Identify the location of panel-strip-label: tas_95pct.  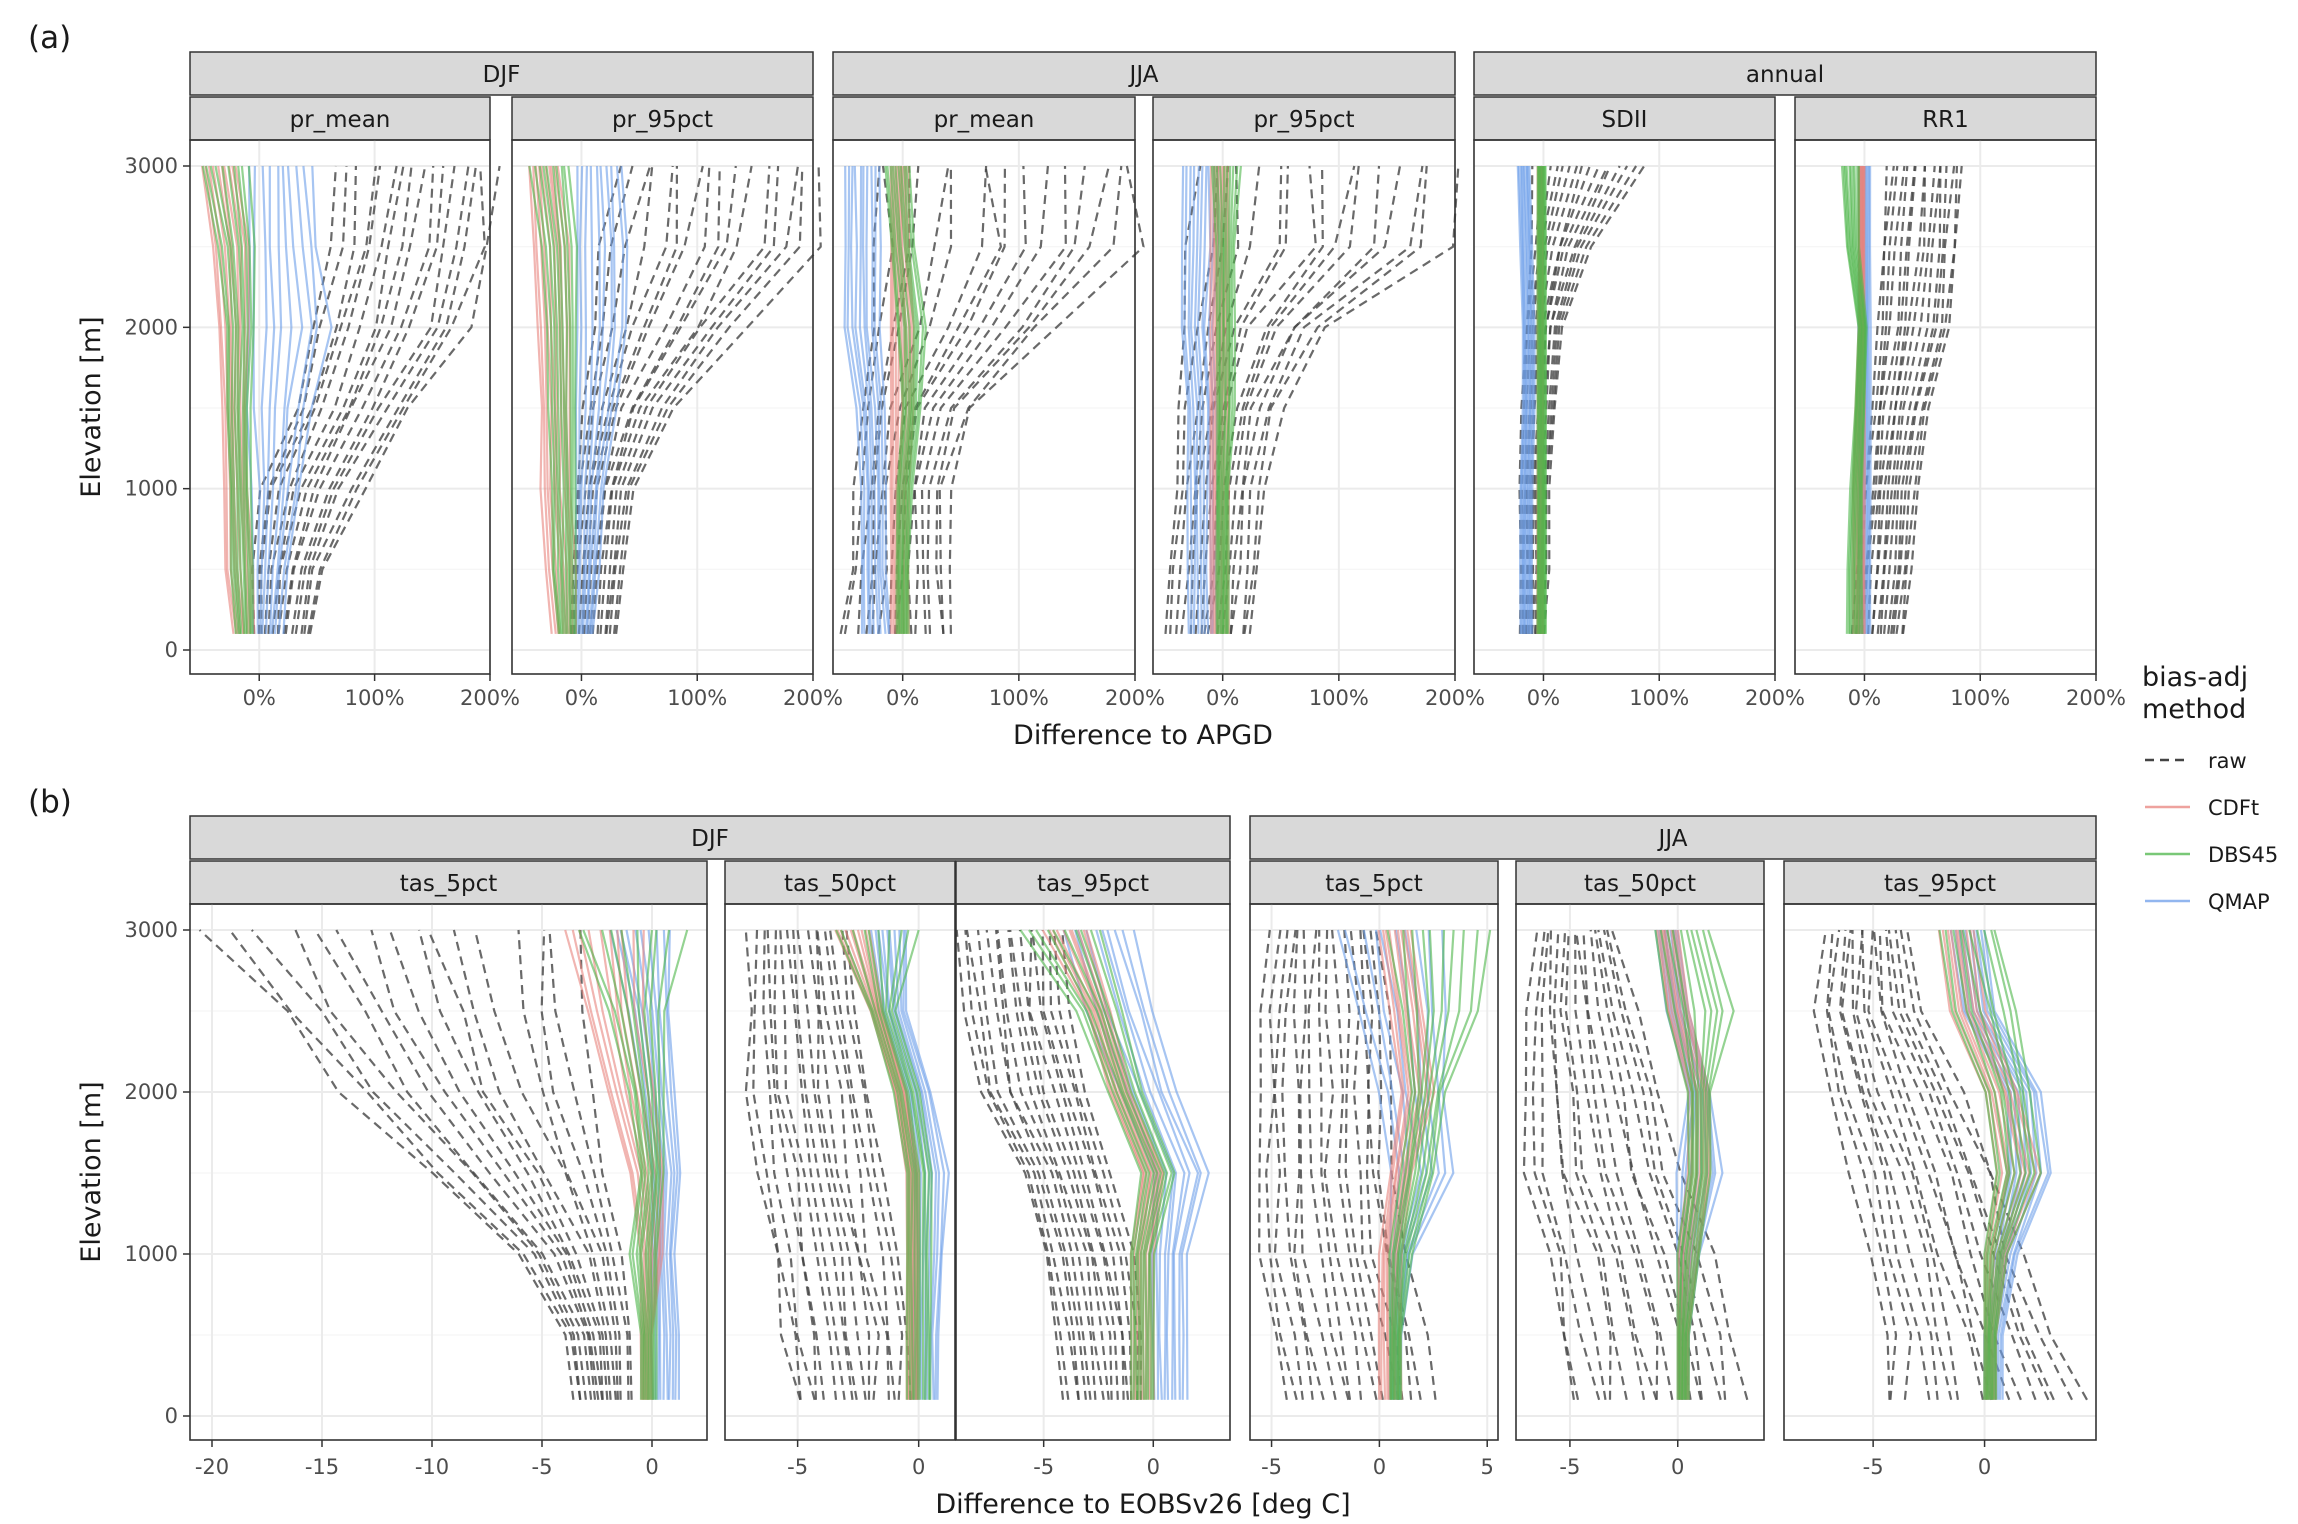
(1940, 884).